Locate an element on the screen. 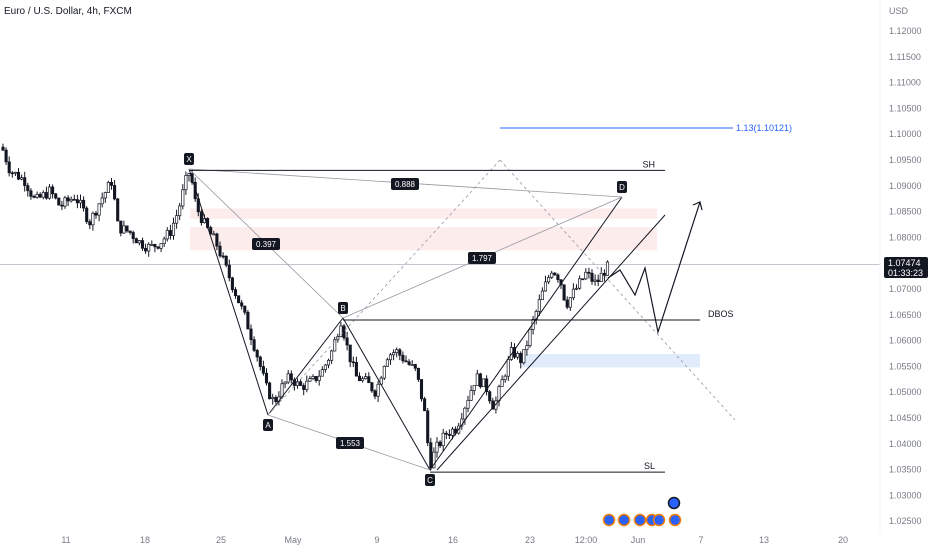 This screenshot has height=555, width=932. level-label-dbos: DBOS is located at coordinates (721, 314).